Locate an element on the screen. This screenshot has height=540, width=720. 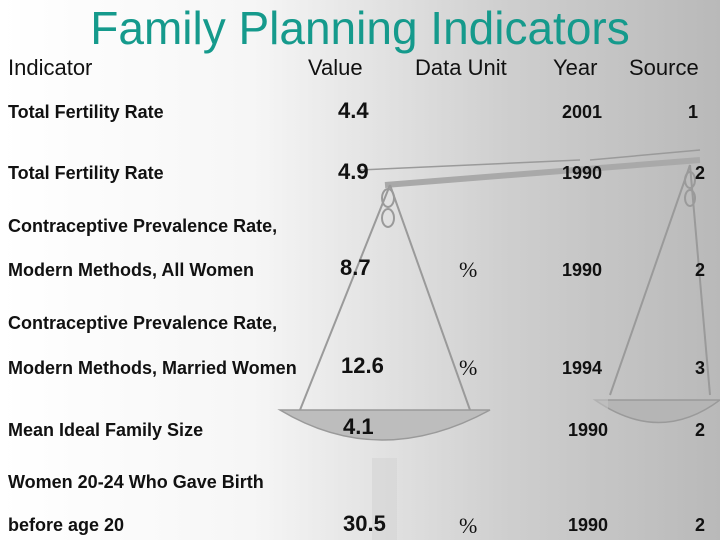
row-6-source: 2 is located at coordinates (700, 525).